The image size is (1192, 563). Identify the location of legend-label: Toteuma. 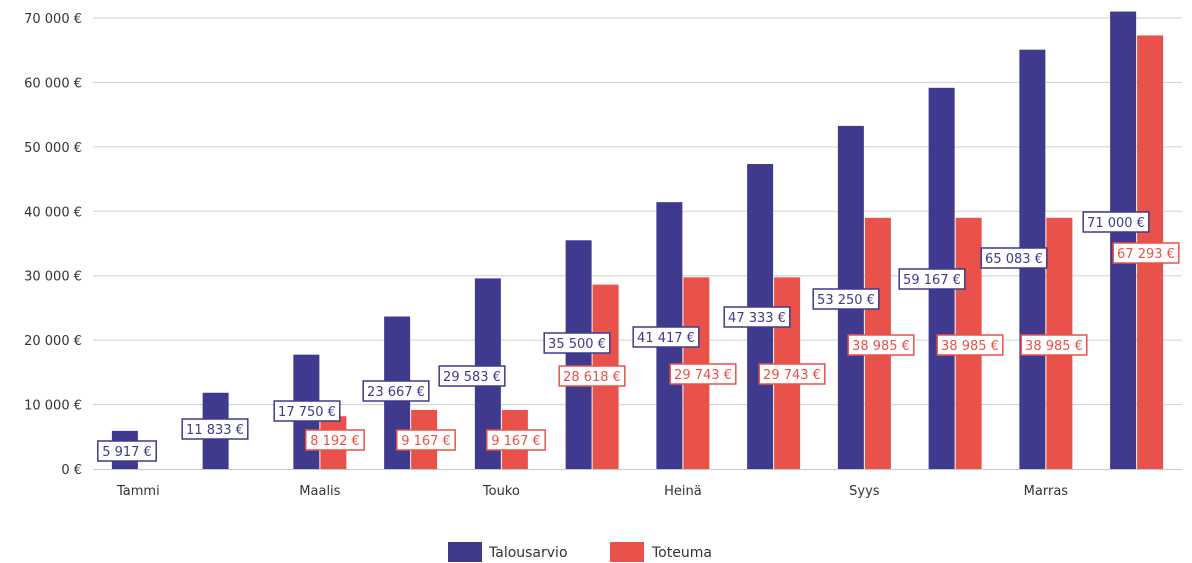
(681, 553).